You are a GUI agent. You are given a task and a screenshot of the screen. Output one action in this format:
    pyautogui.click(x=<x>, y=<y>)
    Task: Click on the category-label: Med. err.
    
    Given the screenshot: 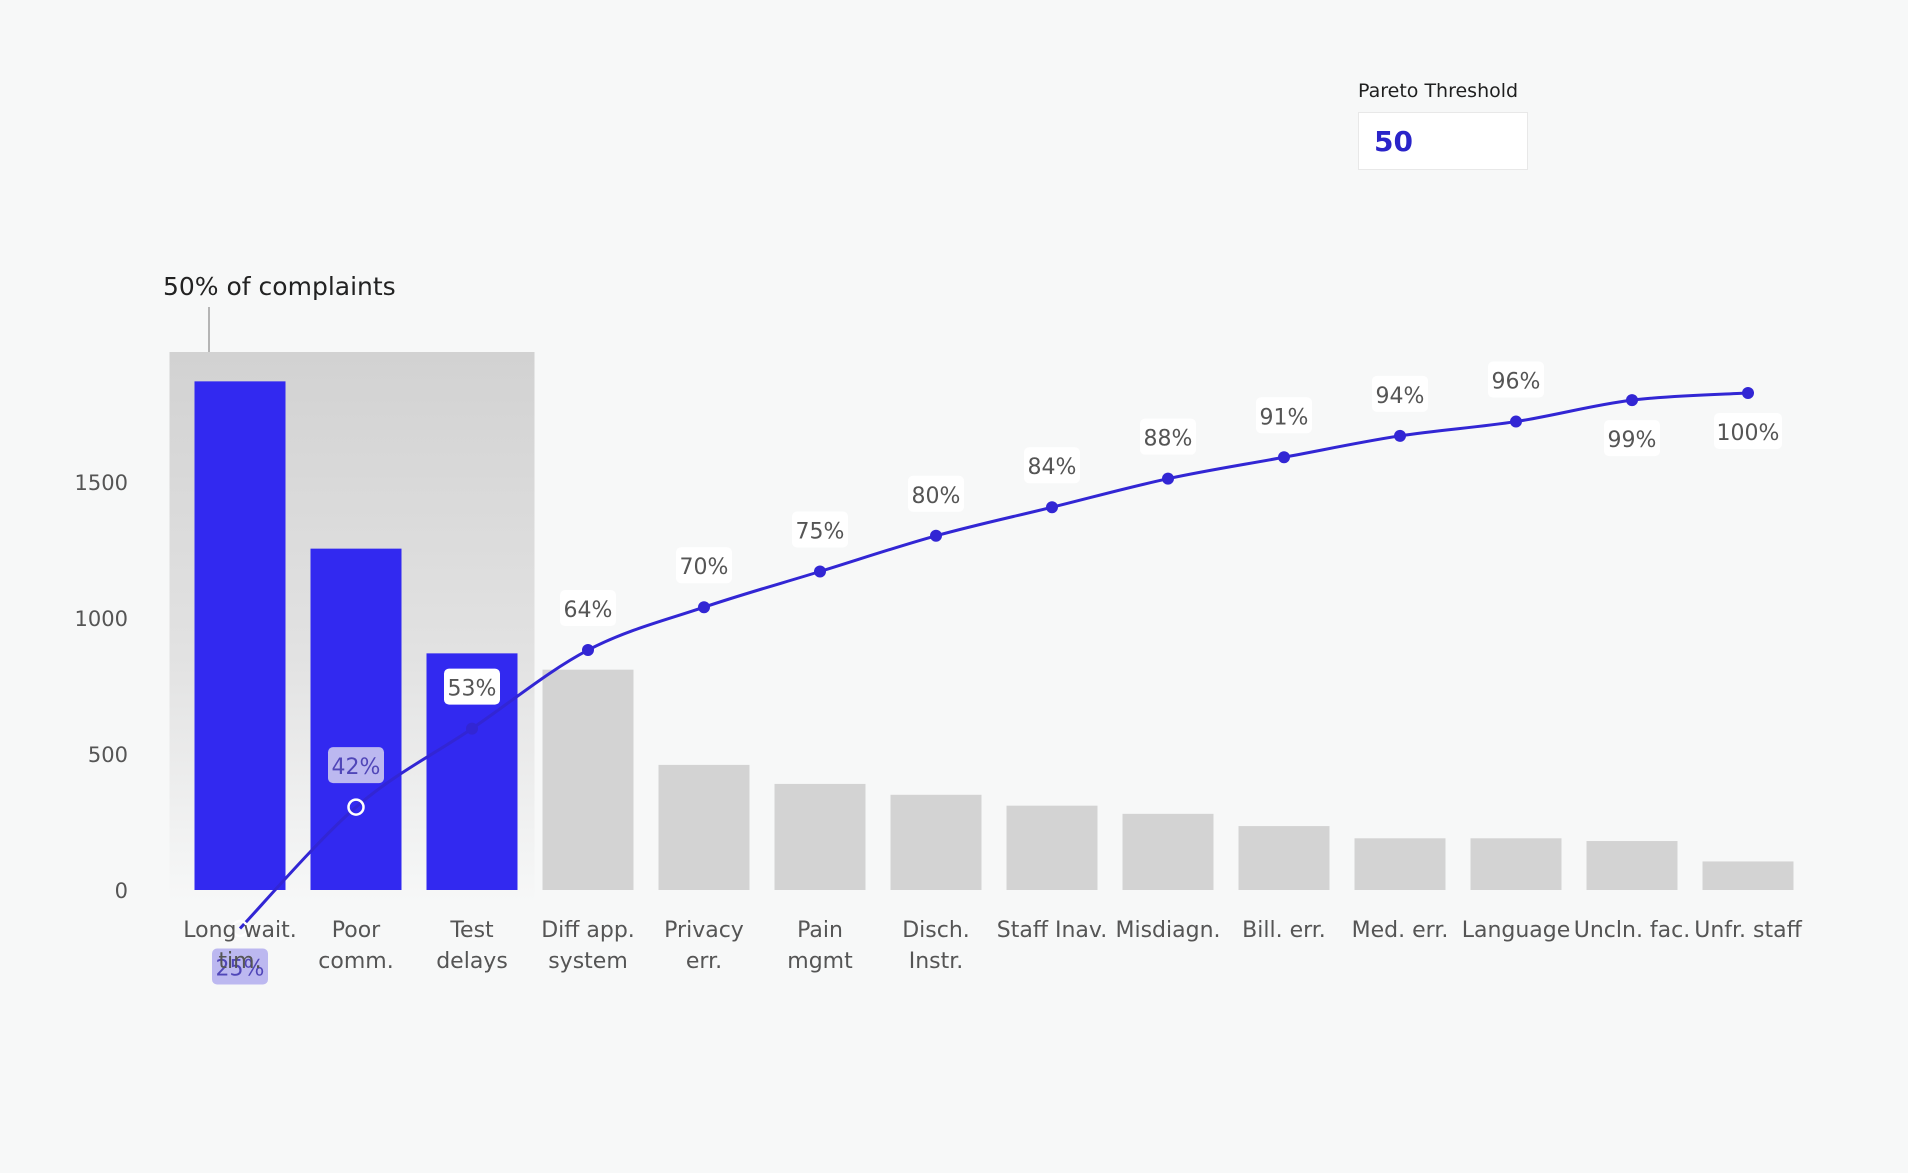 What is the action you would take?
    pyautogui.click(x=1400, y=930)
    